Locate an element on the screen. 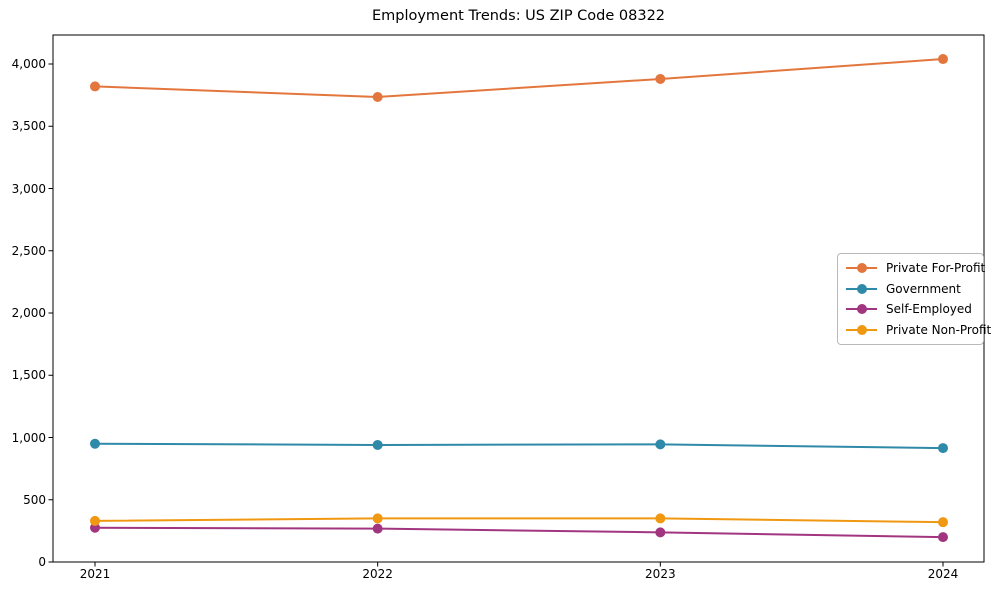 Image resolution: width=1000 pixels, height=600 pixels. legend-entry: Government is located at coordinates (913, 289).